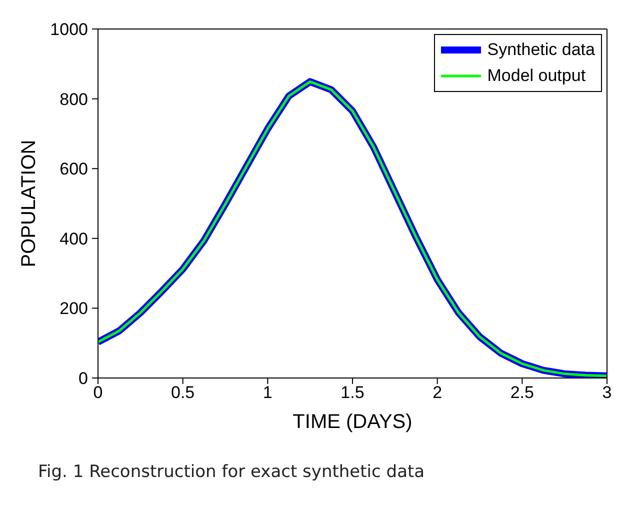 This screenshot has height=519, width=636. I want to click on x-tick-label: 0, so click(98, 392).